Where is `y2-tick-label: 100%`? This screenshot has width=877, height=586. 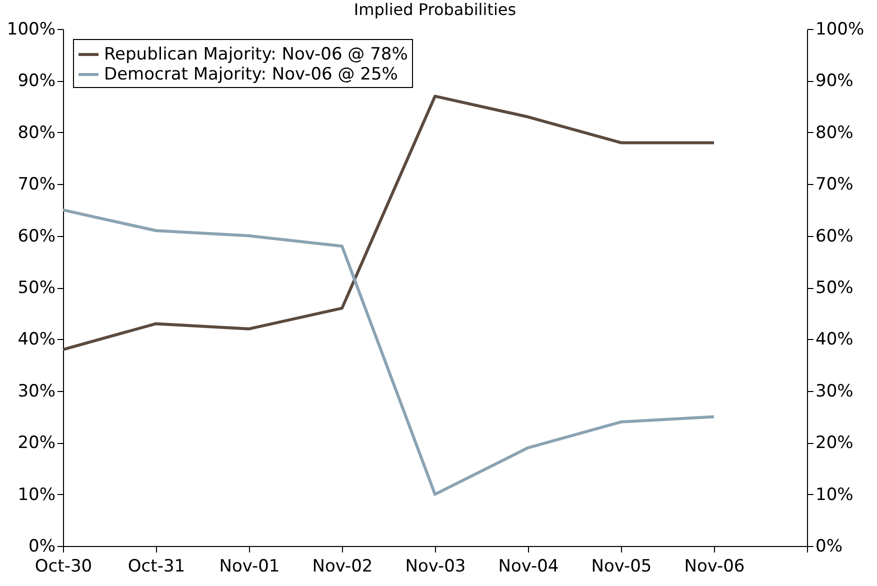 y2-tick-label: 100% is located at coordinates (840, 30).